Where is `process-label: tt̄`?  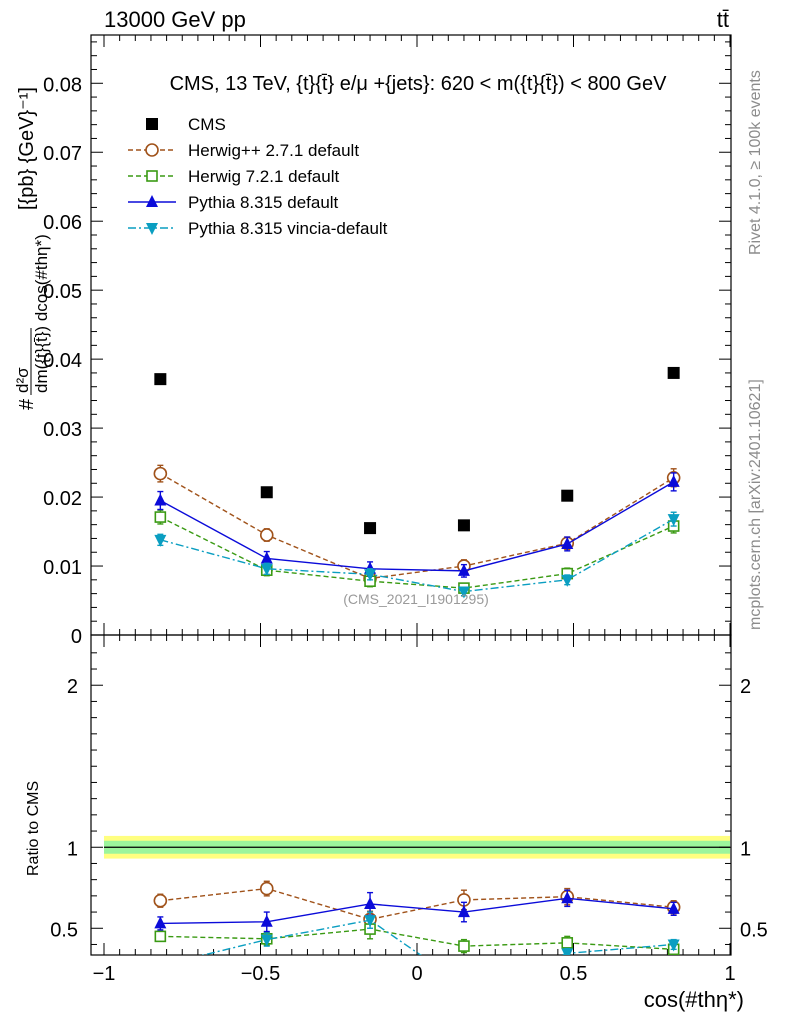
process-label: tt̄ is located at coordinates (723, 19).